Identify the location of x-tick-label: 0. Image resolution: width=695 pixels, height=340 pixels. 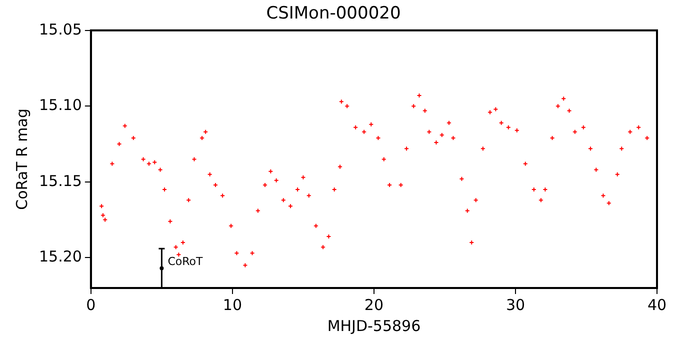
(91, 305).